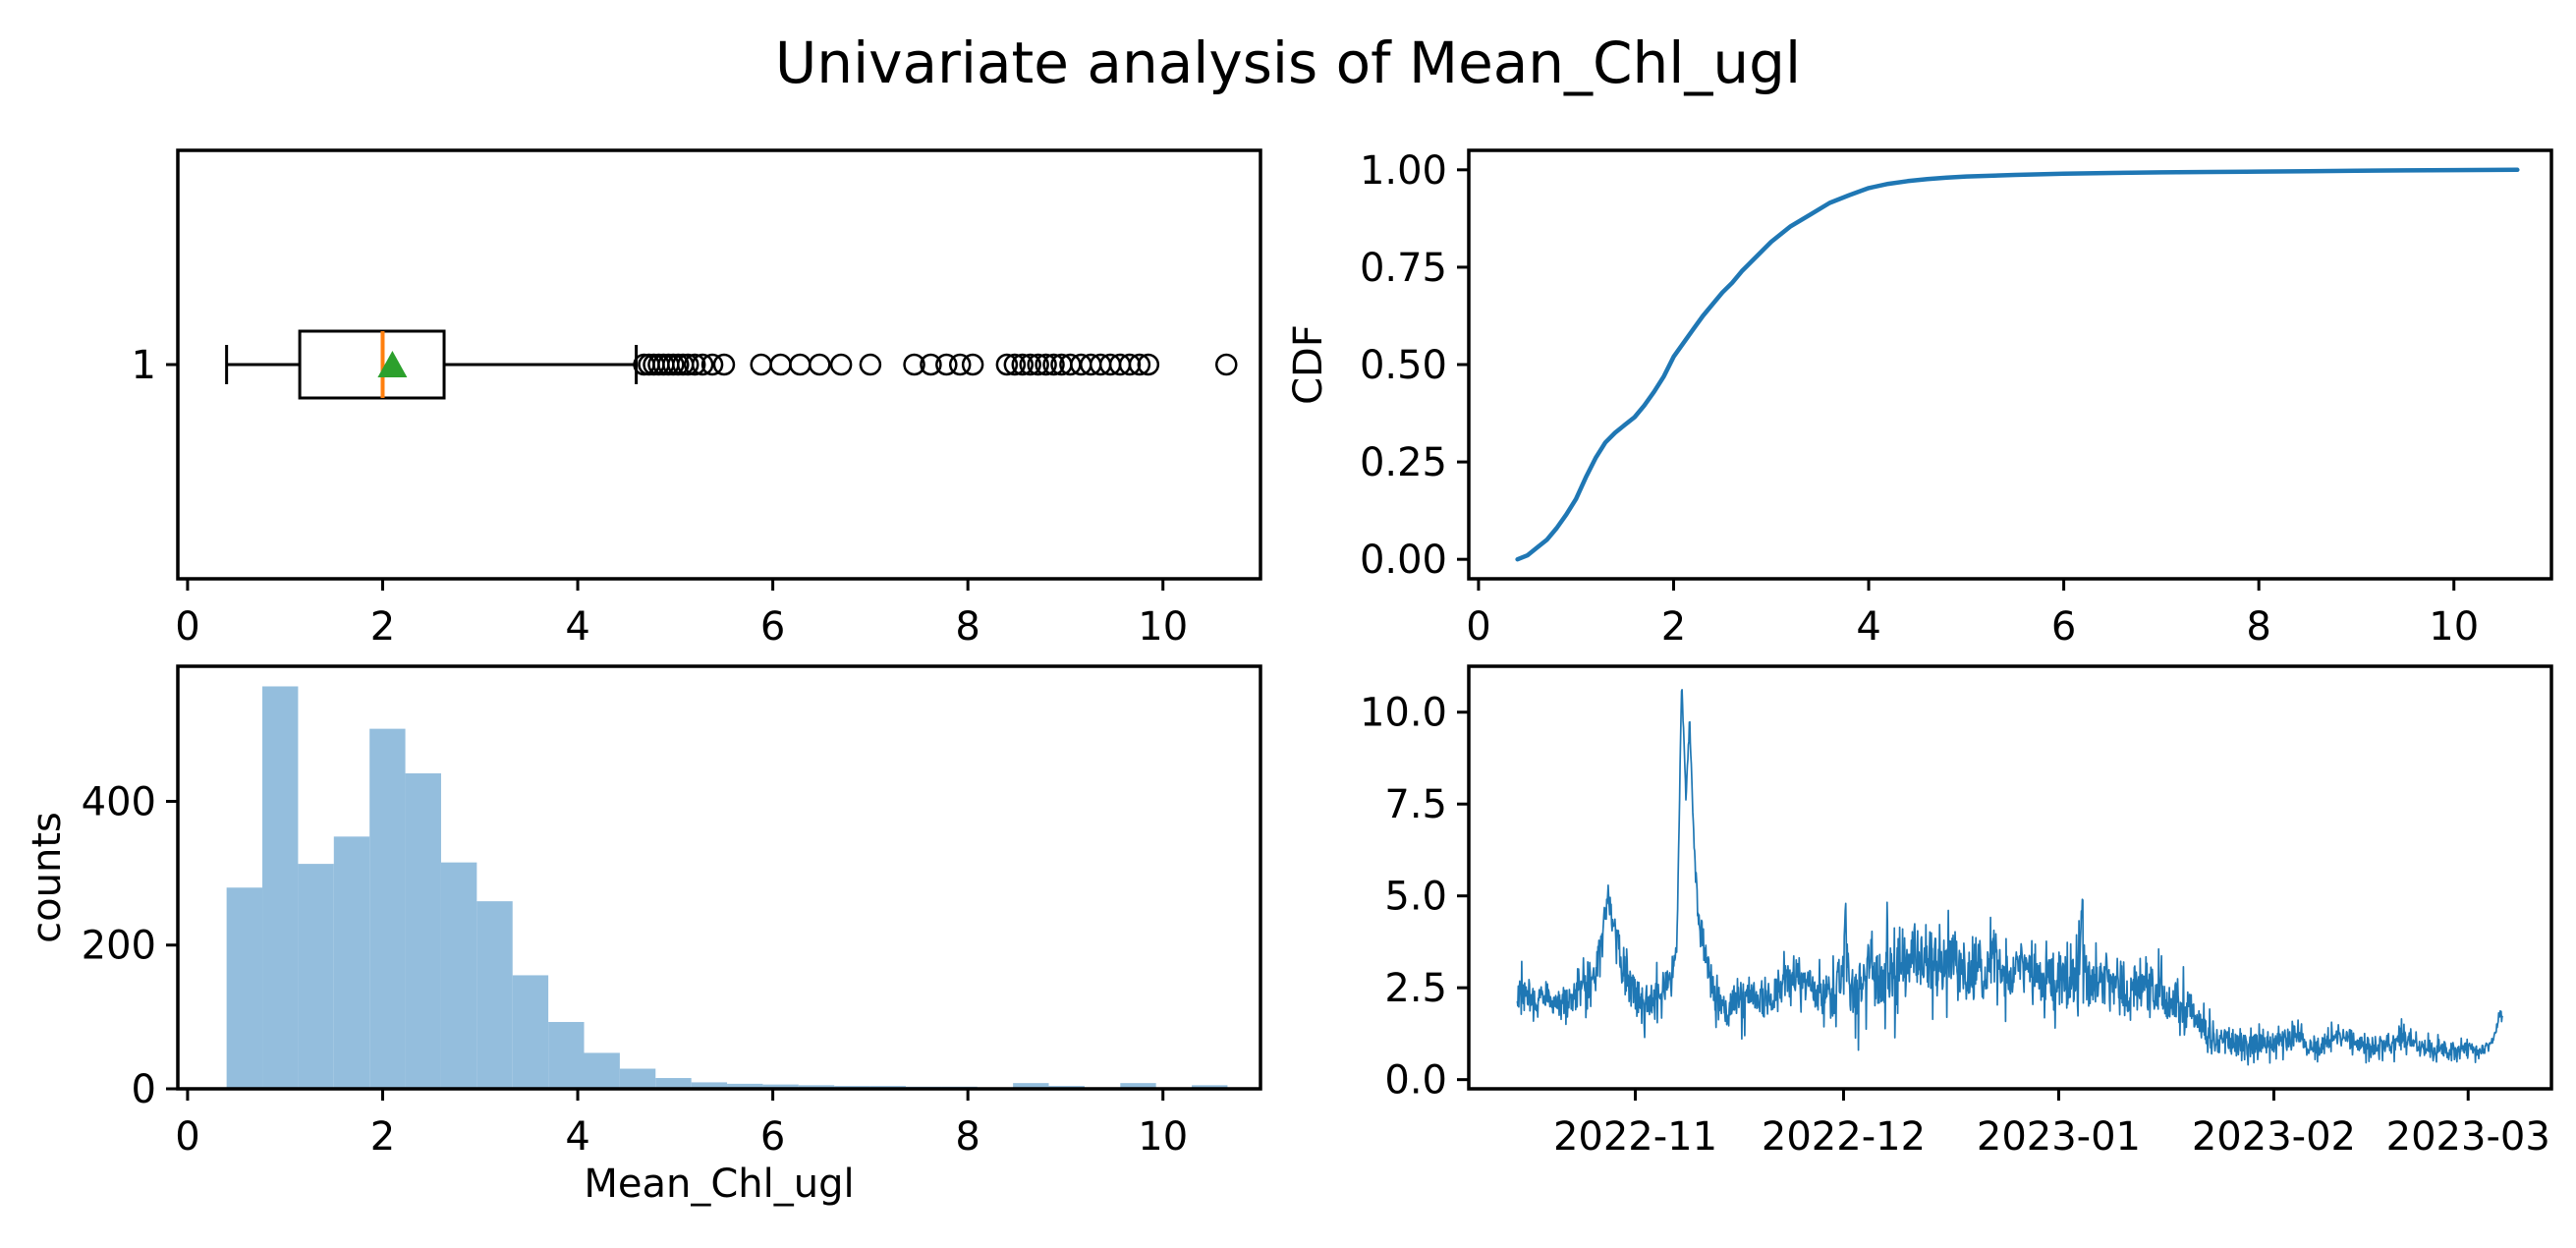 This screenshot has height=1248, width=2576. Describe the element at coordinates (1288, 62) in the screenshot. I see `figure-title: Univariate analysis of Mean_Chl_ugl` at that location.